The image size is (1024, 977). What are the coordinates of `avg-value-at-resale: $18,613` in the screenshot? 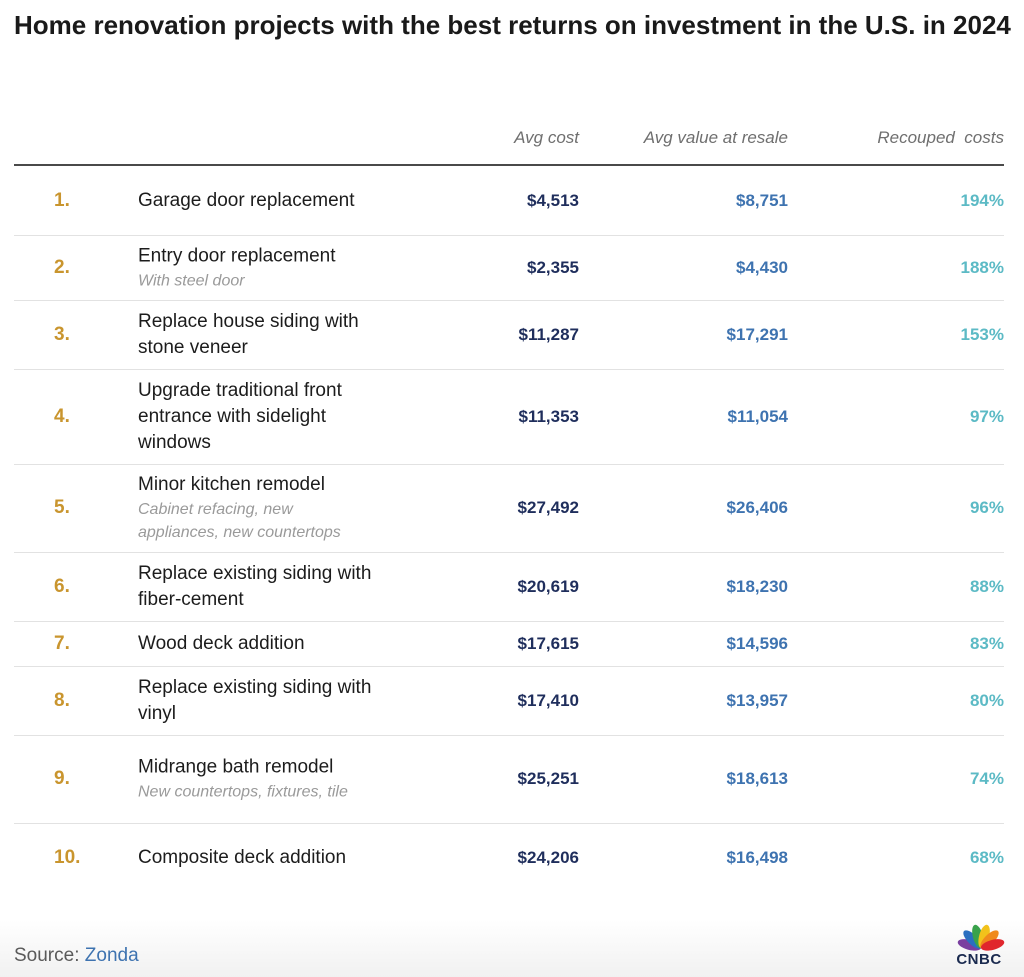 It's located at (757, 778).